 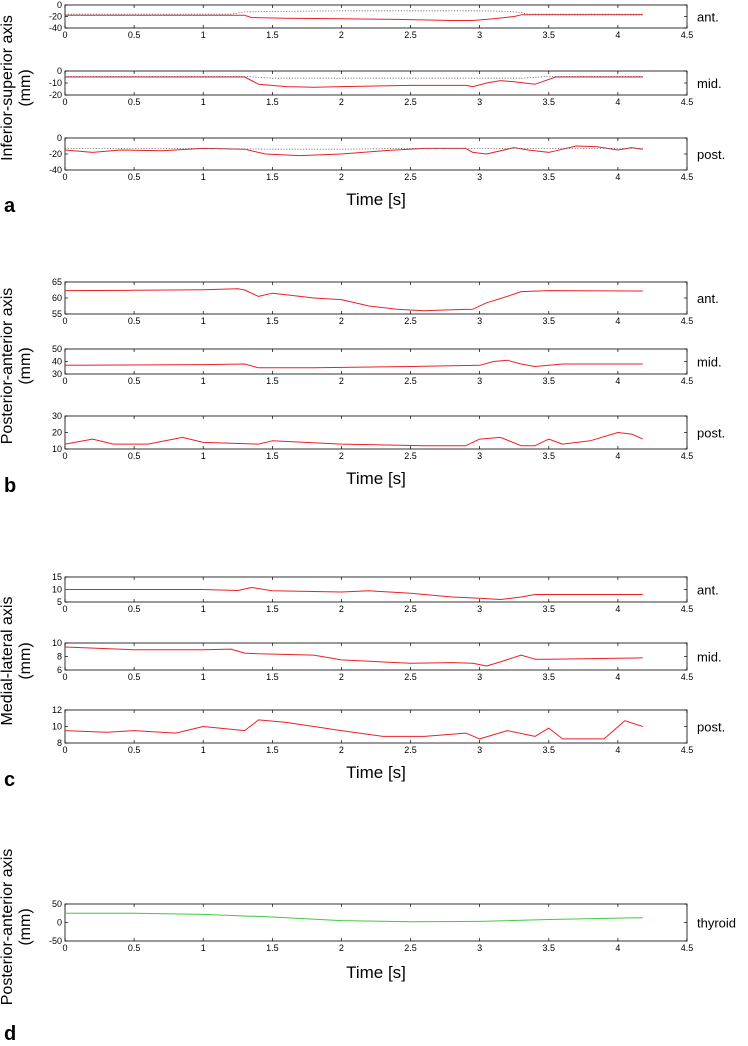 I want to click on subplot-c-post: 0 0.5 1 1.5 2 2.5 3 3.5 4 4.5 12 10 8 post., so click(x=388, y=730).